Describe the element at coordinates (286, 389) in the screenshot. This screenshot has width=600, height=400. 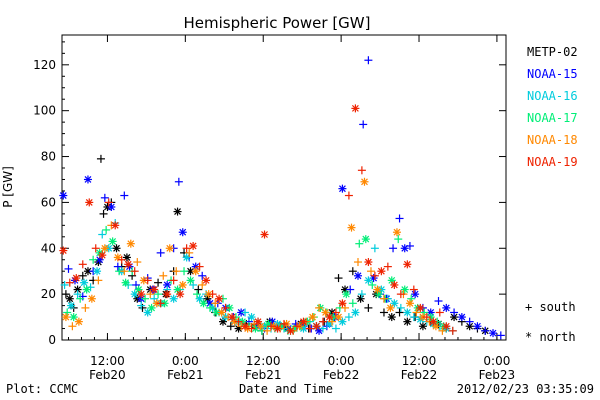
I see `x-axis-label: Date and Time` at that location.